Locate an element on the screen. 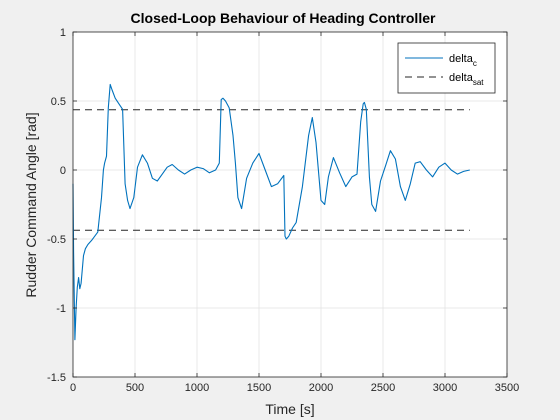 This screenshot has height=420, width=560. y-axis-label: Rudder Command Angle [rad] is located at coordinates (31, 204).